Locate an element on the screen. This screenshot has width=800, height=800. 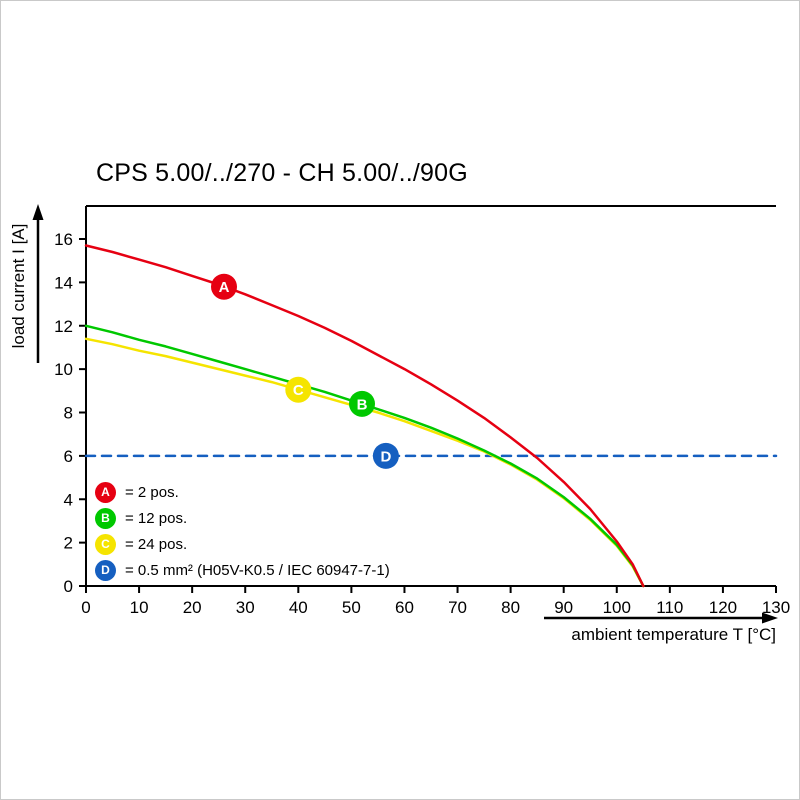
marker-A is located at coordinates (224, 286).